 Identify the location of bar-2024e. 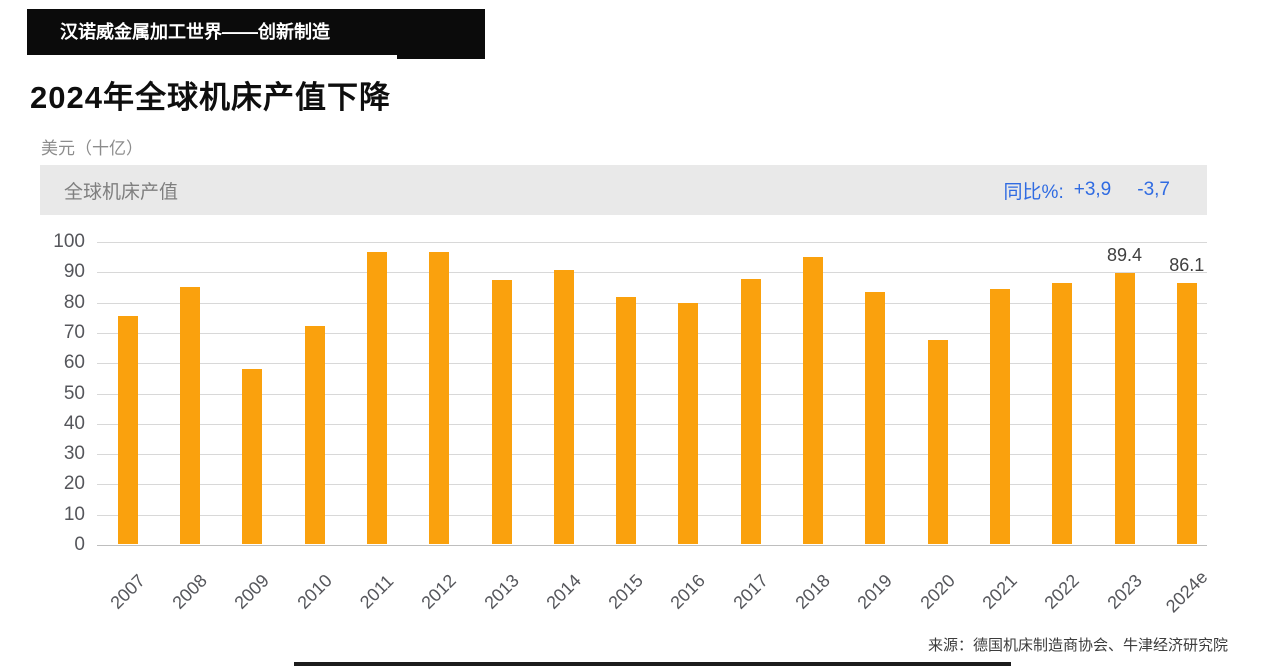
(1186, 413).